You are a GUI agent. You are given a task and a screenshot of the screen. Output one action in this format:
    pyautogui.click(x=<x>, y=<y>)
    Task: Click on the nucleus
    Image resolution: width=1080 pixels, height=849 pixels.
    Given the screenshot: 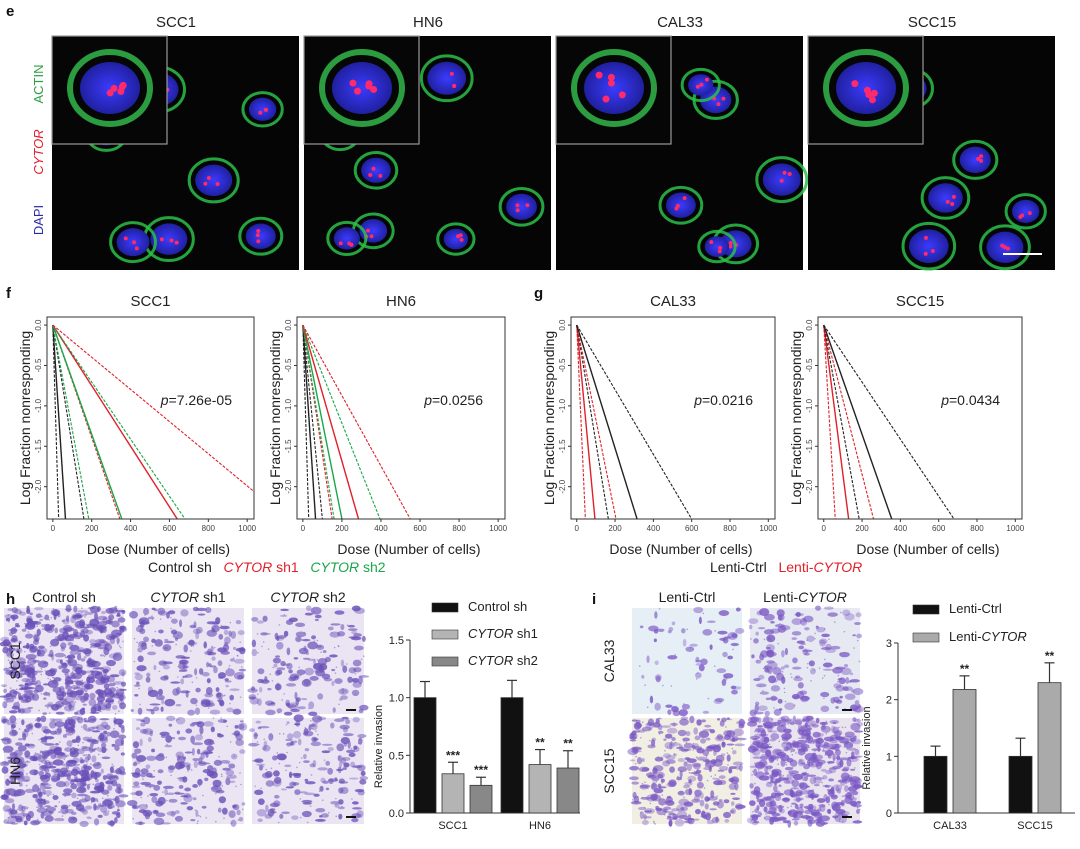 What is the action you would take?
    pyautogui.click(x=680, y=205)
    